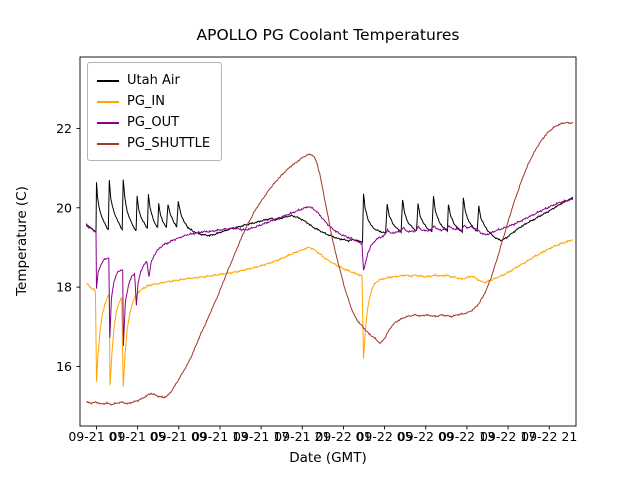  What do you see at coordinates (64, 287) in the screenshot?
I see `y-tick-label-1: 18` at bounding box center [64, 287].